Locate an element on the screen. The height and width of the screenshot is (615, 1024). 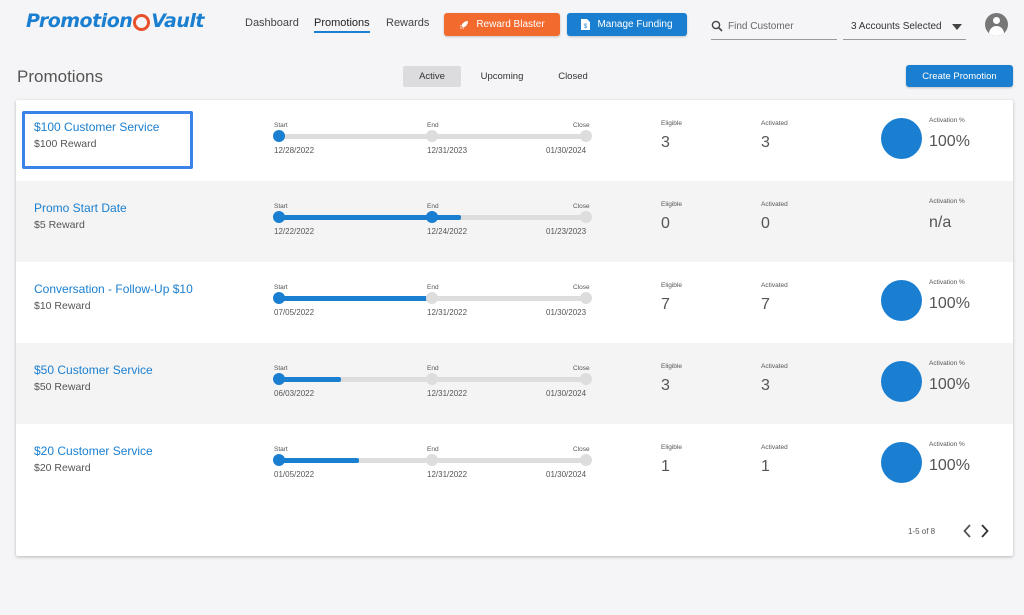
reward-blaster-button: Reward Blaster is located at coordinates (502, 24).